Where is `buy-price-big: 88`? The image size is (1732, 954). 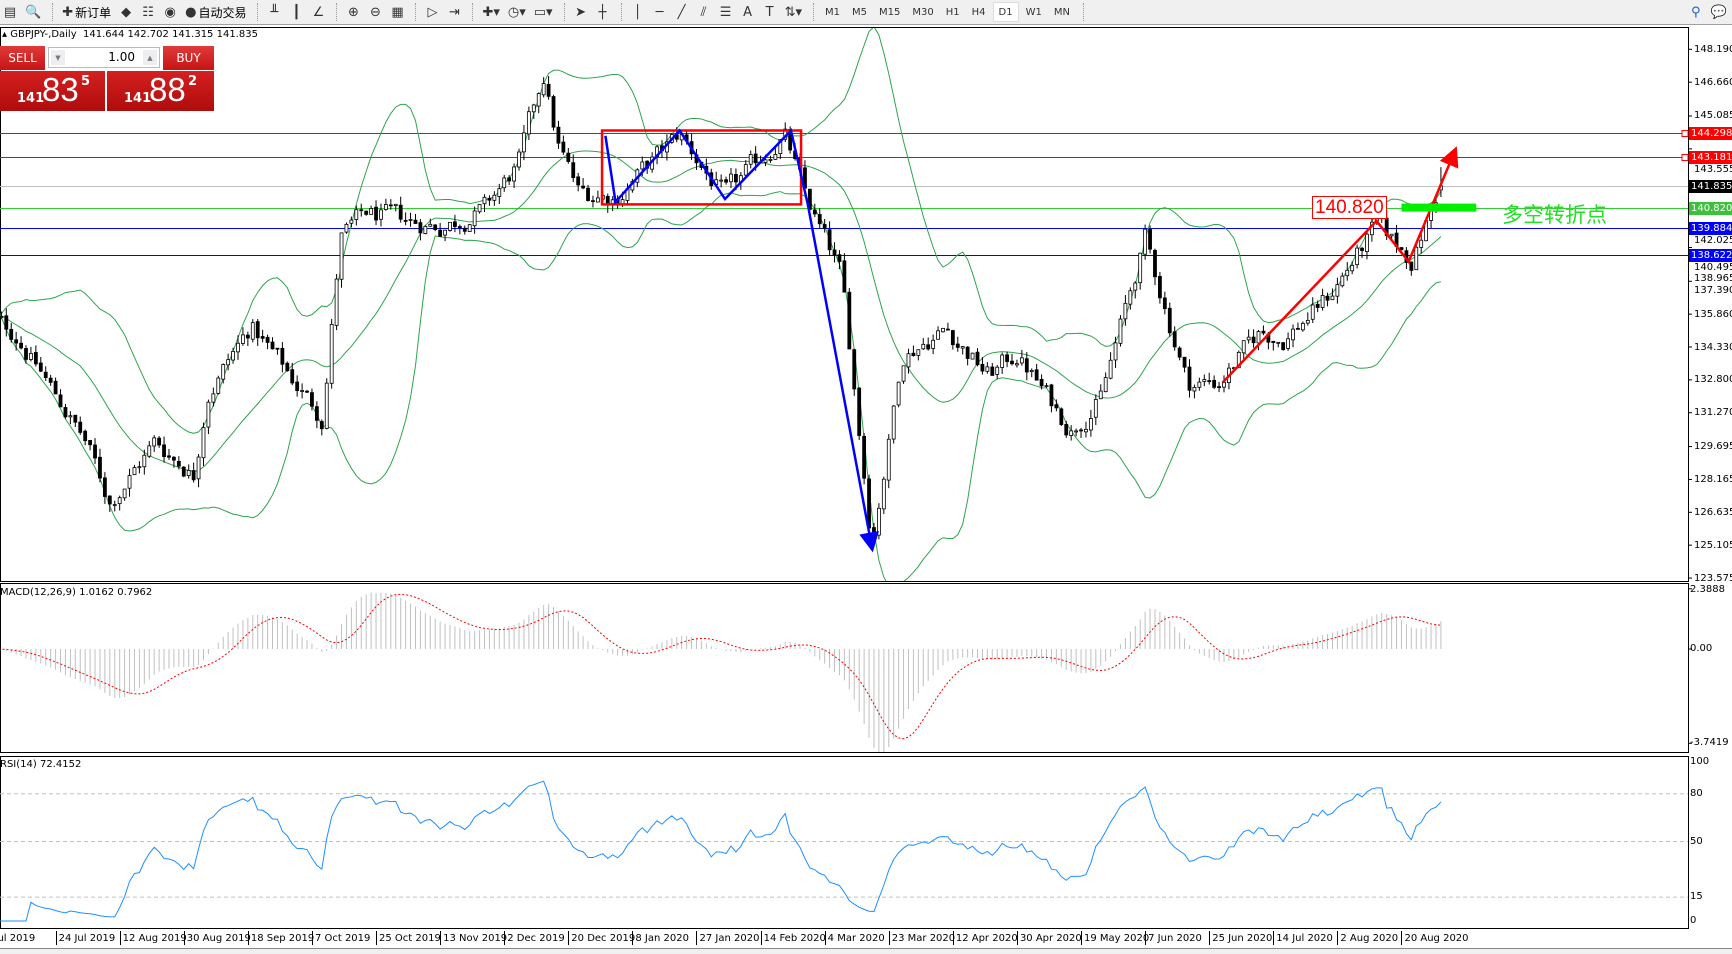
buy-price-big: 88 is located at coordinates (167, 89).